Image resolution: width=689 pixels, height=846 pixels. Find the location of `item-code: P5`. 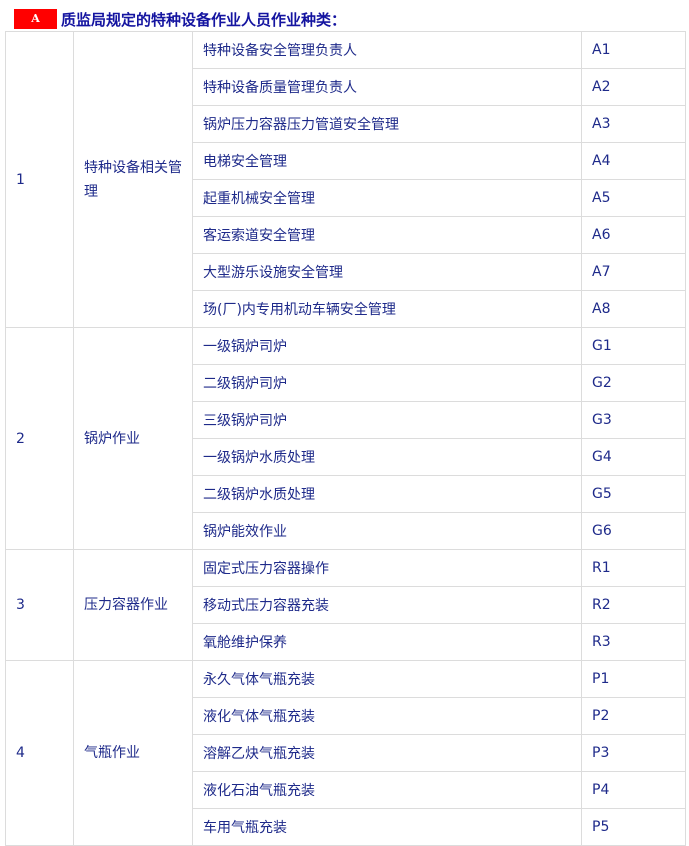

item-code: P5 is located at coordinates (633, 827).